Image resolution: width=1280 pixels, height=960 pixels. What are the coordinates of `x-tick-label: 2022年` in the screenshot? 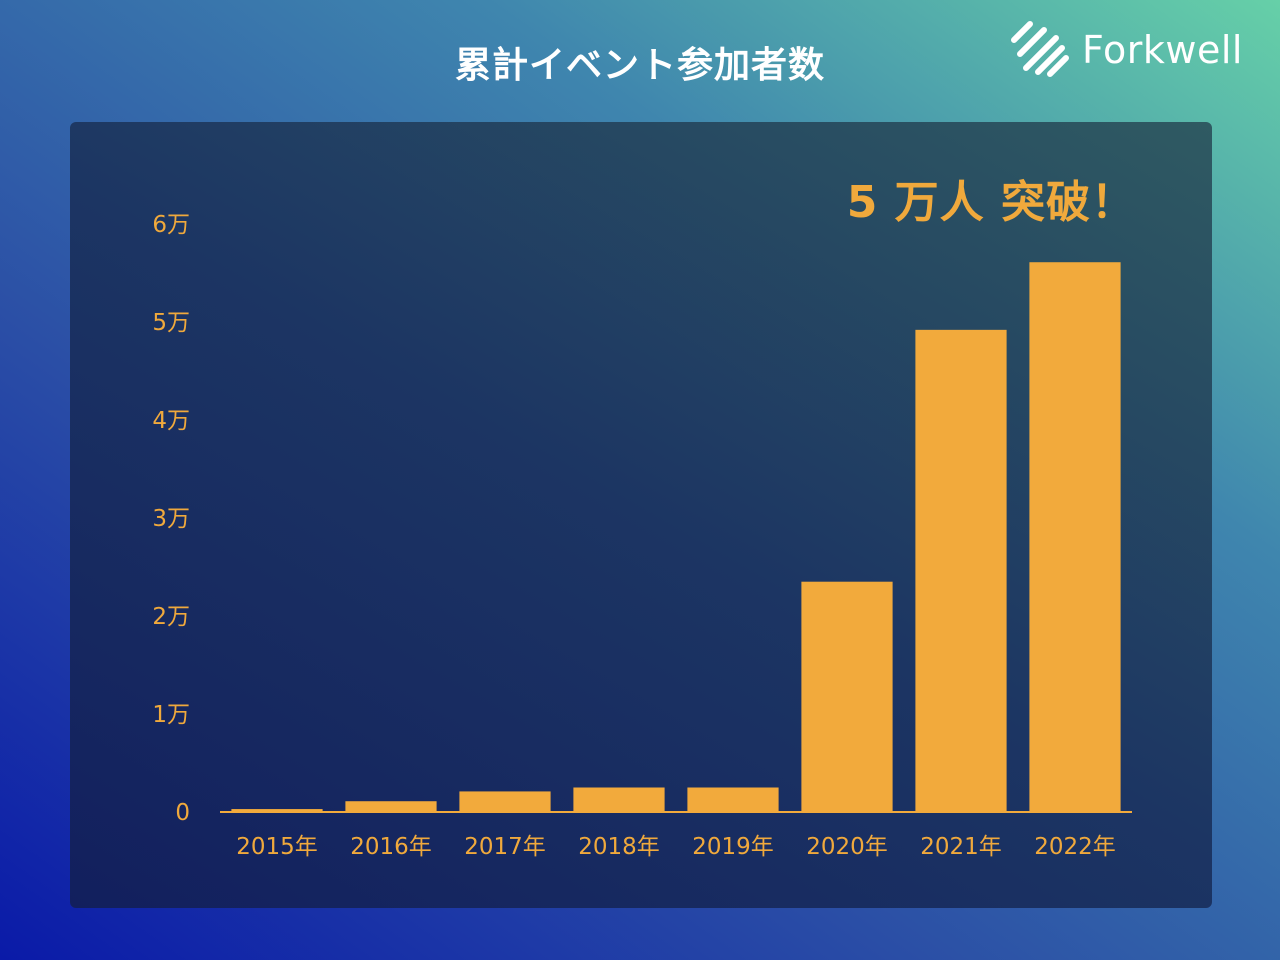 It's located at (1075, 847).